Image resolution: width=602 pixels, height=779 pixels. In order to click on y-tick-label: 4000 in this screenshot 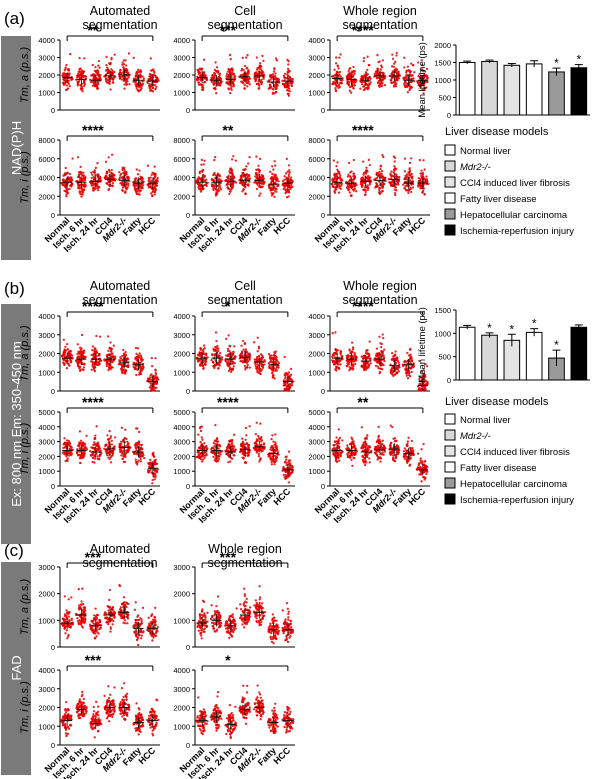, I will do `click(181, 178)`.